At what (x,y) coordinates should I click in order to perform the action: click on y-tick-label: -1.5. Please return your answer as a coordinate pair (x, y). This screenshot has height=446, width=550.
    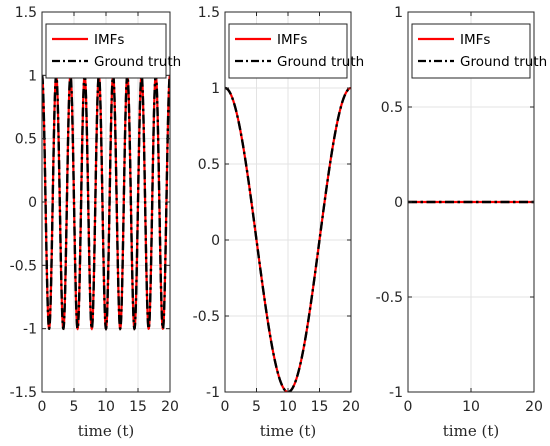
    Looking at the image, I should click on (23, 393).